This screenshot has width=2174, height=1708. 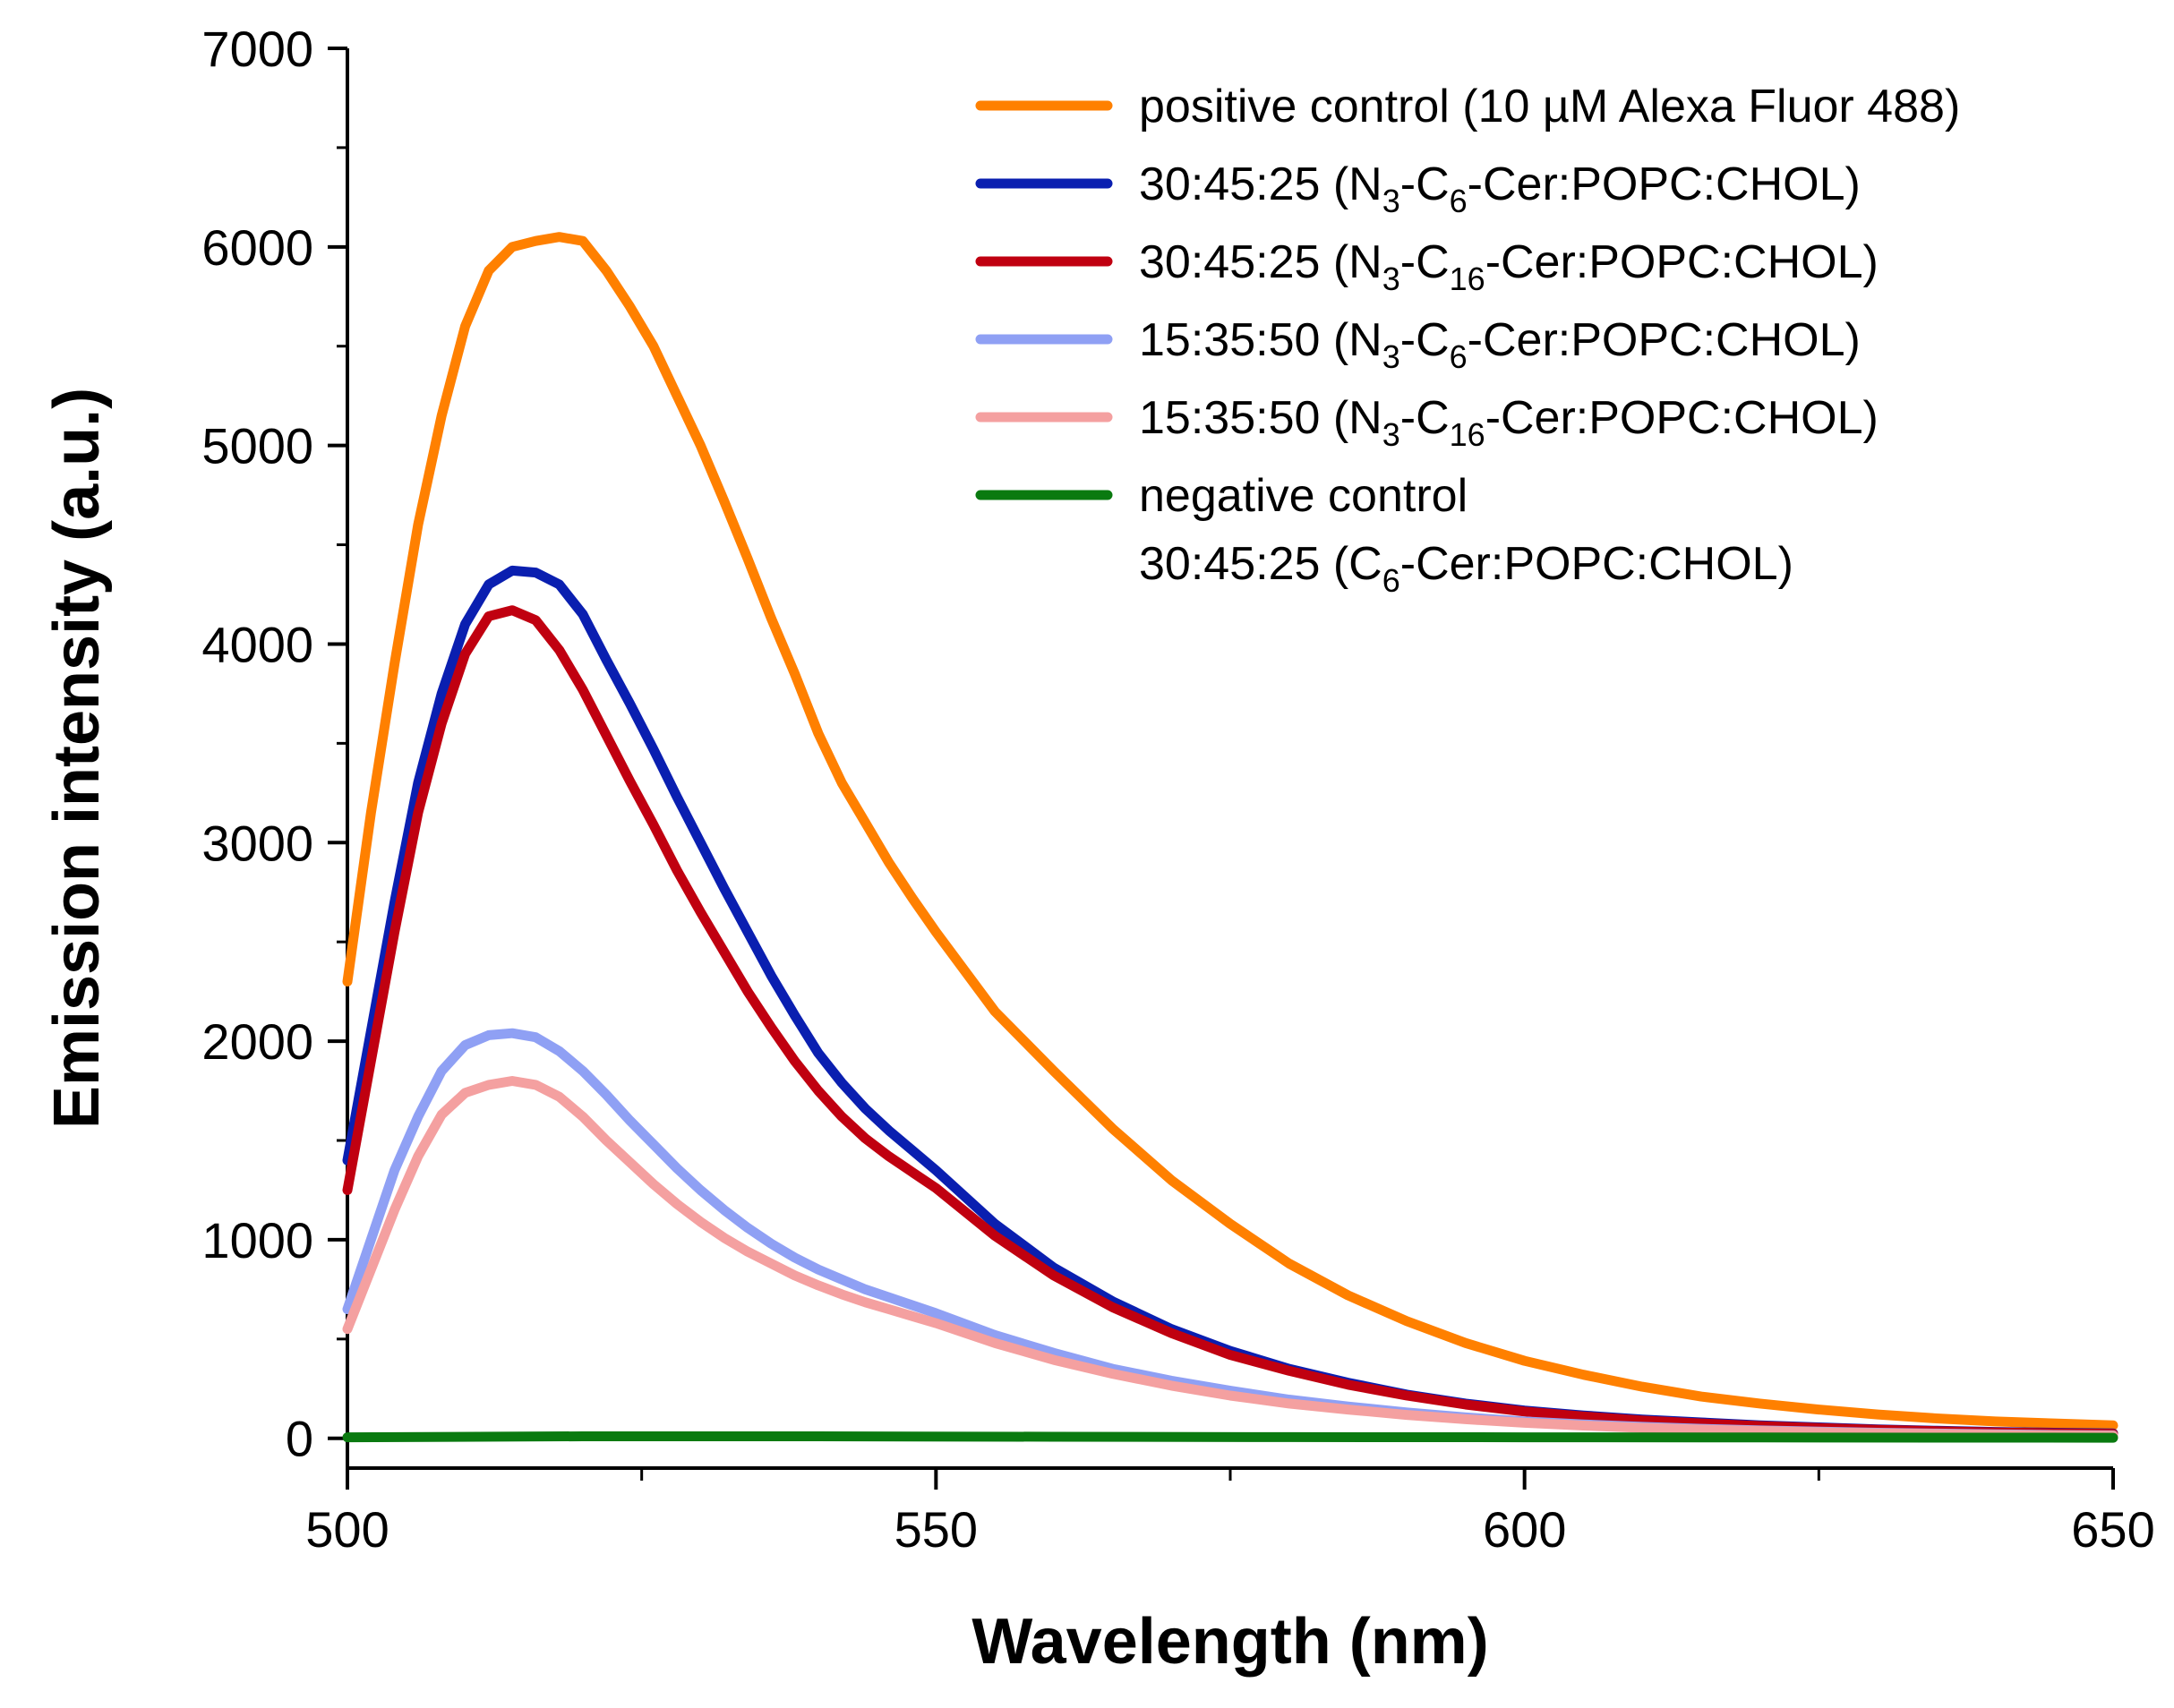 I want to click on x-tick-label: 550, so click(x=936, y=1529).